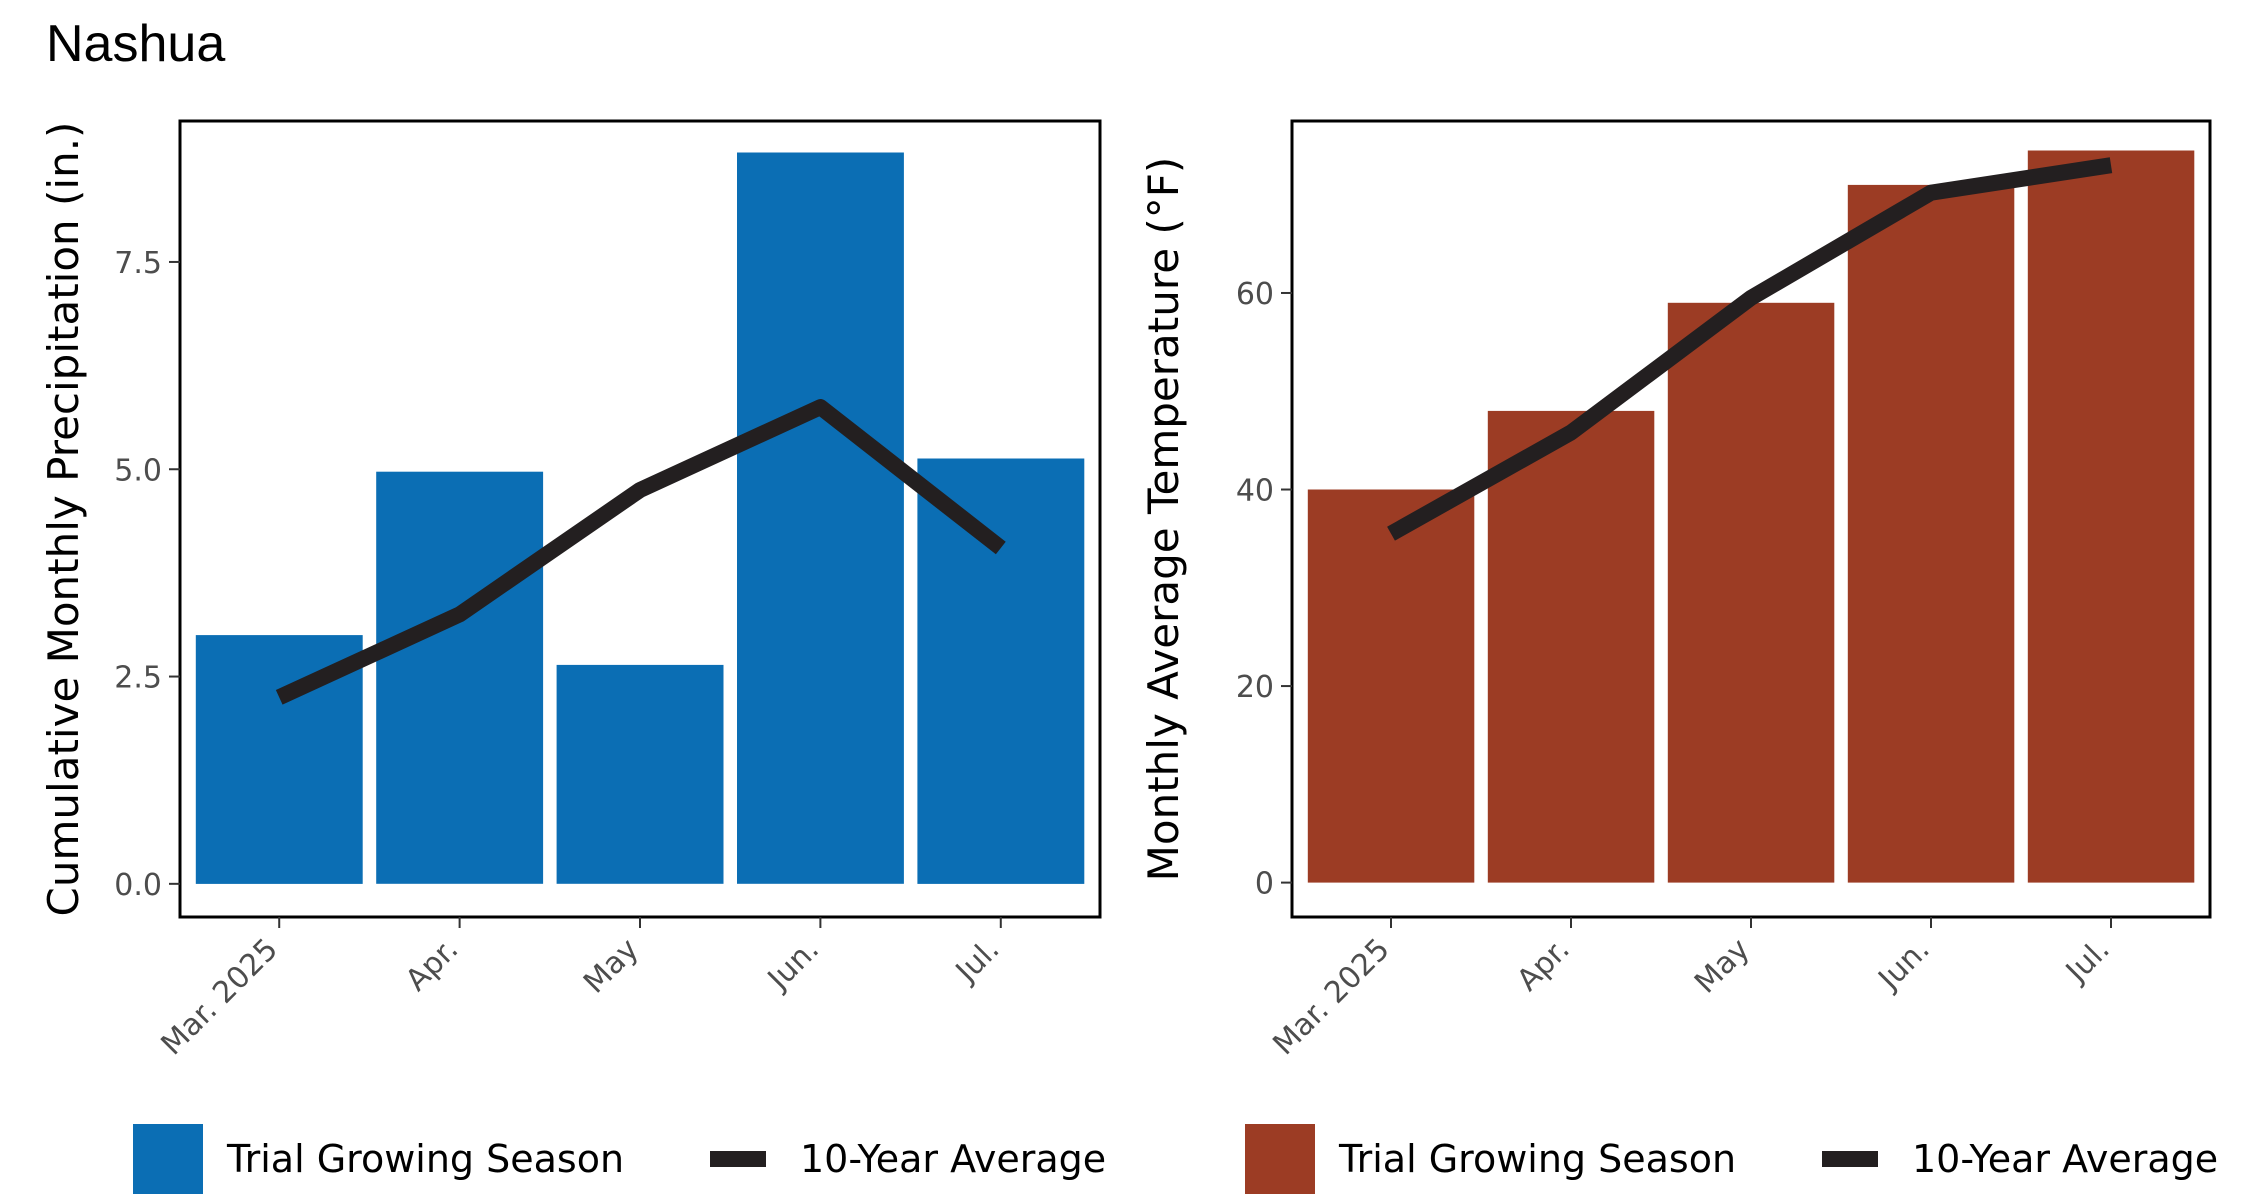 The width and height of the screenshot is (2250, 1200). I want to click on y-tick-label: 2.5, so click(138, 678).